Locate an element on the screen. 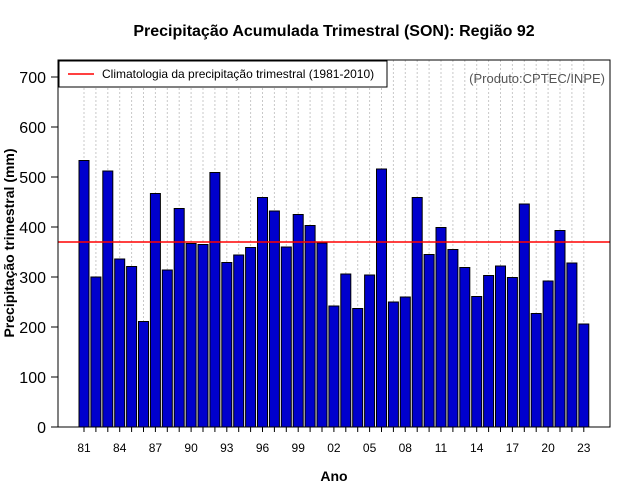  y-tick-label: 600 is located at coordinates (32, 128).